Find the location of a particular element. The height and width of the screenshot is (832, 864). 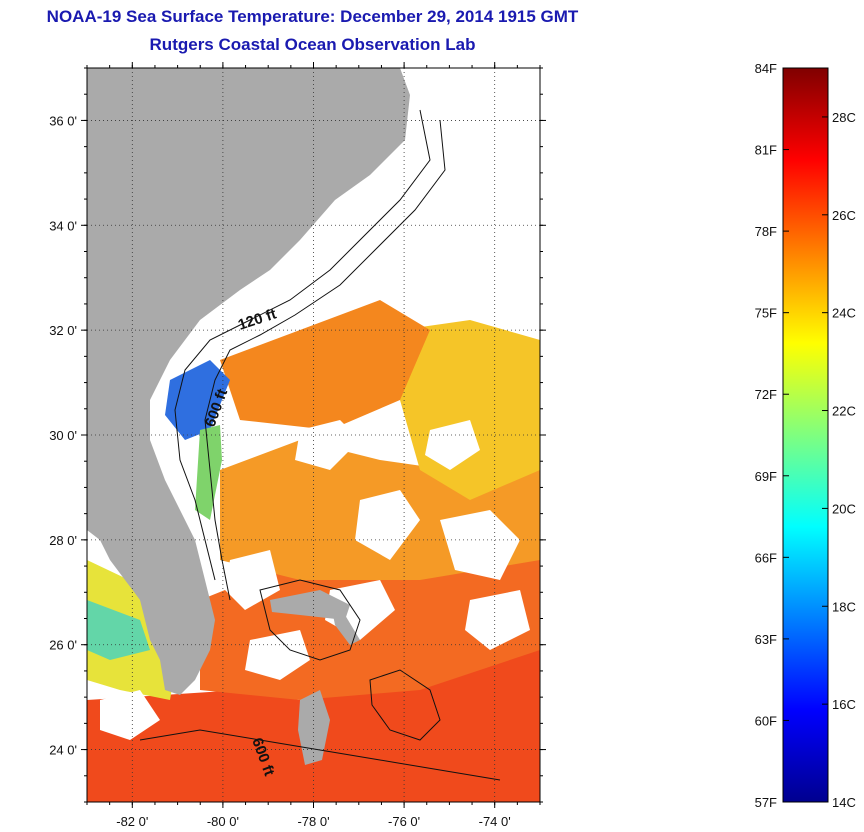

colorbar-f-label: 78F is located at coordinates (766, 231).